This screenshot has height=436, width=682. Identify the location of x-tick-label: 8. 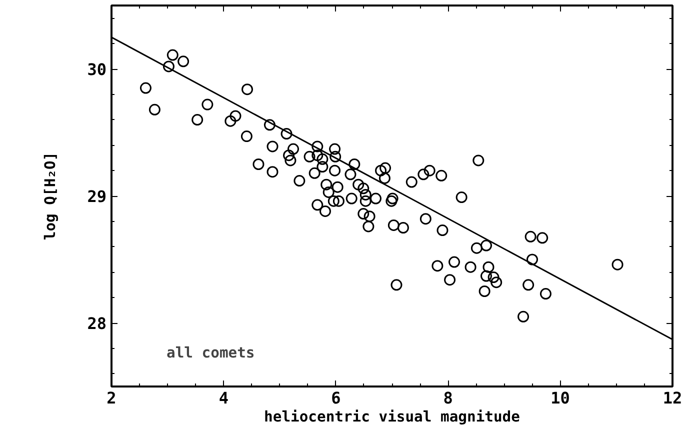
(448, 398).